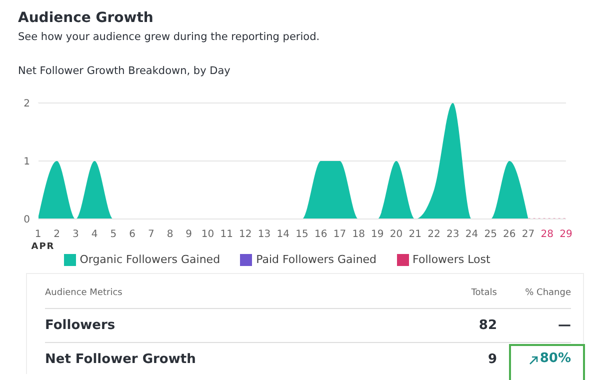 Image resolution: width=598 pixels, height=380 pixels. Describe the element at coordinates (94, 234) in the screenshot. I see `x-tick-label: 4` at that location.